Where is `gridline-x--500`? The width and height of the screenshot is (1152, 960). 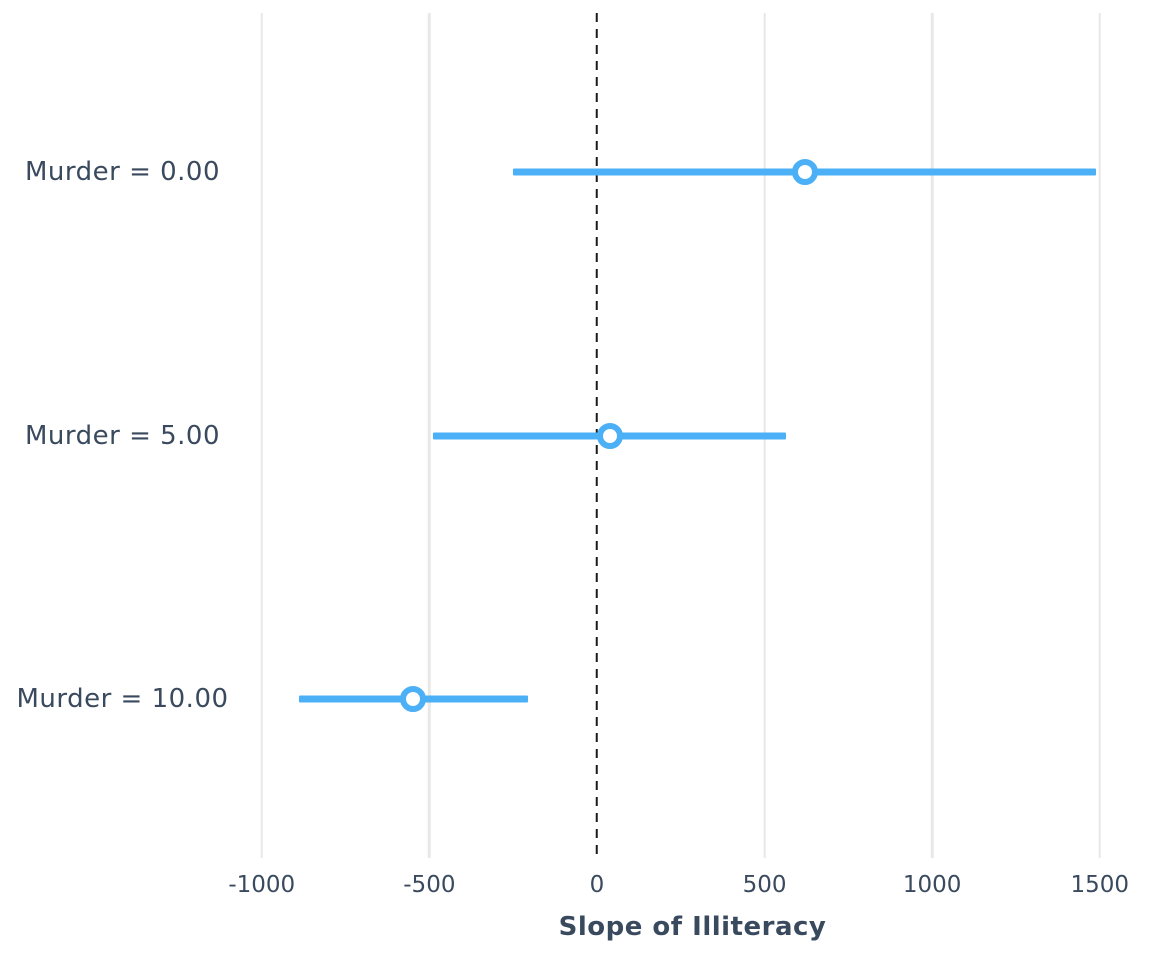 gridline-x--500 is located at coordinates (429, 435).